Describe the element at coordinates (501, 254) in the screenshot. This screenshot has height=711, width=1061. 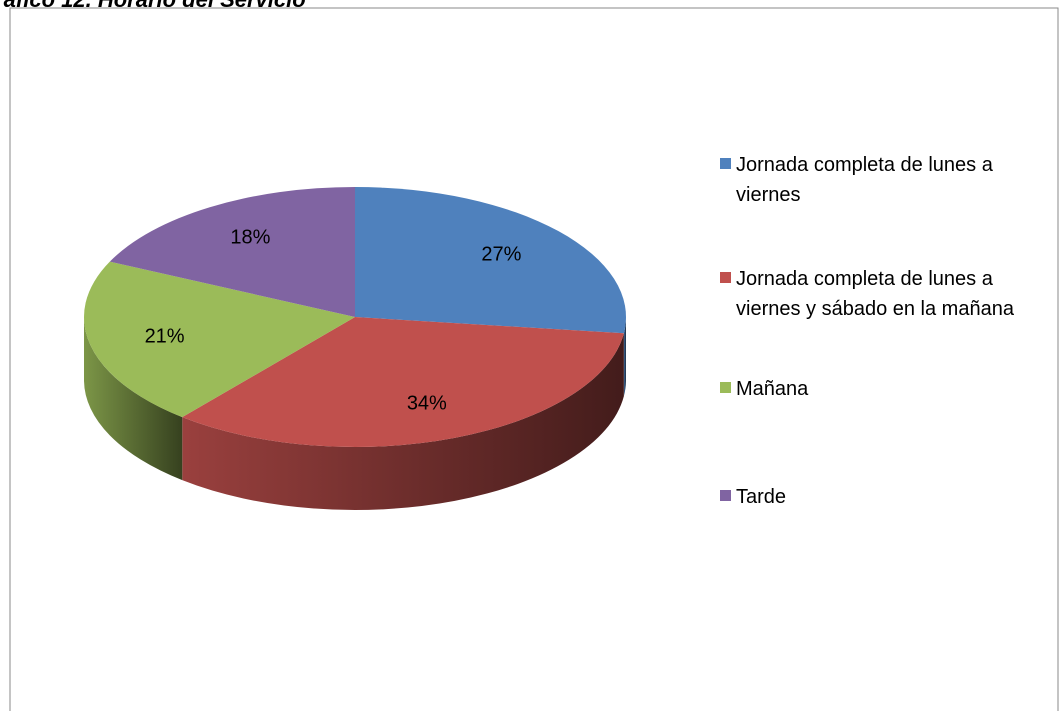
I see `data-label: 27%` at that location.